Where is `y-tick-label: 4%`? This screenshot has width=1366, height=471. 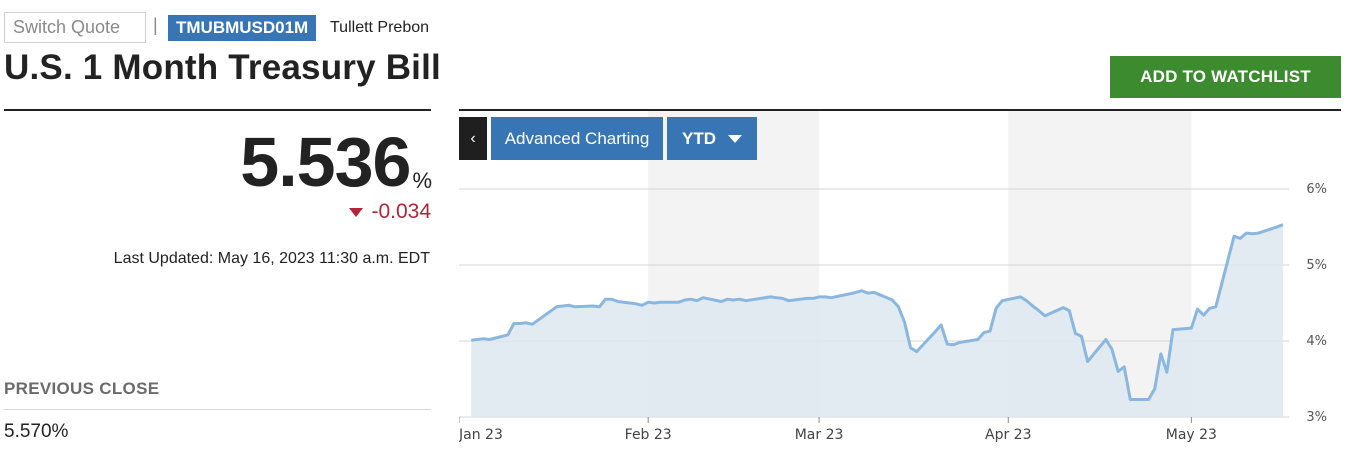 y-tick-label: 4% is located at coordinates (1316, 341).